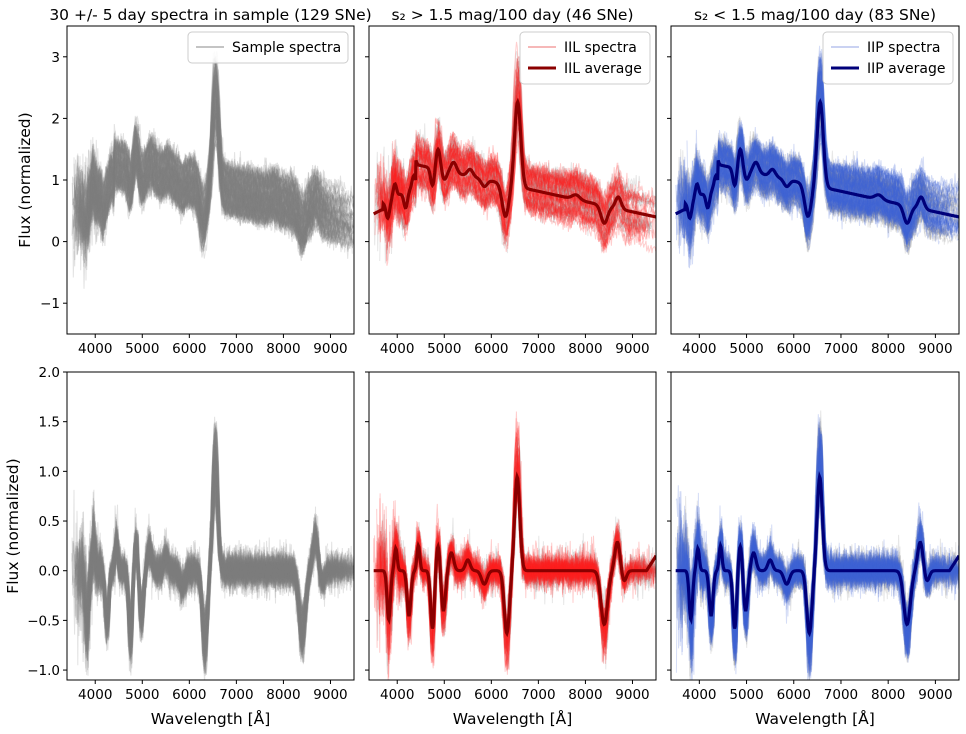 The width and height of the screenshot is (966, 734). Describe the element at coordinates (55, 243) in the screenshot. I see `y-tick-label: 0` at that location.